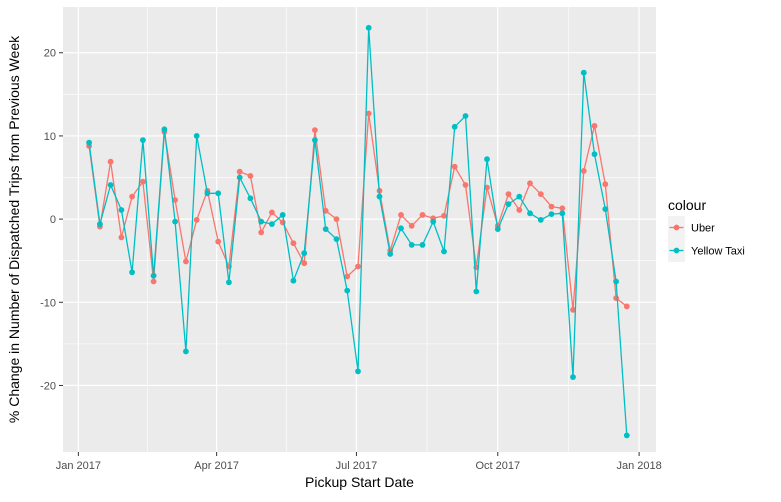  What do you see at coordinates (497, 466) in the screenshot?
I see `x-tick-label: Oct 2017` at bounding box center [497, 466].